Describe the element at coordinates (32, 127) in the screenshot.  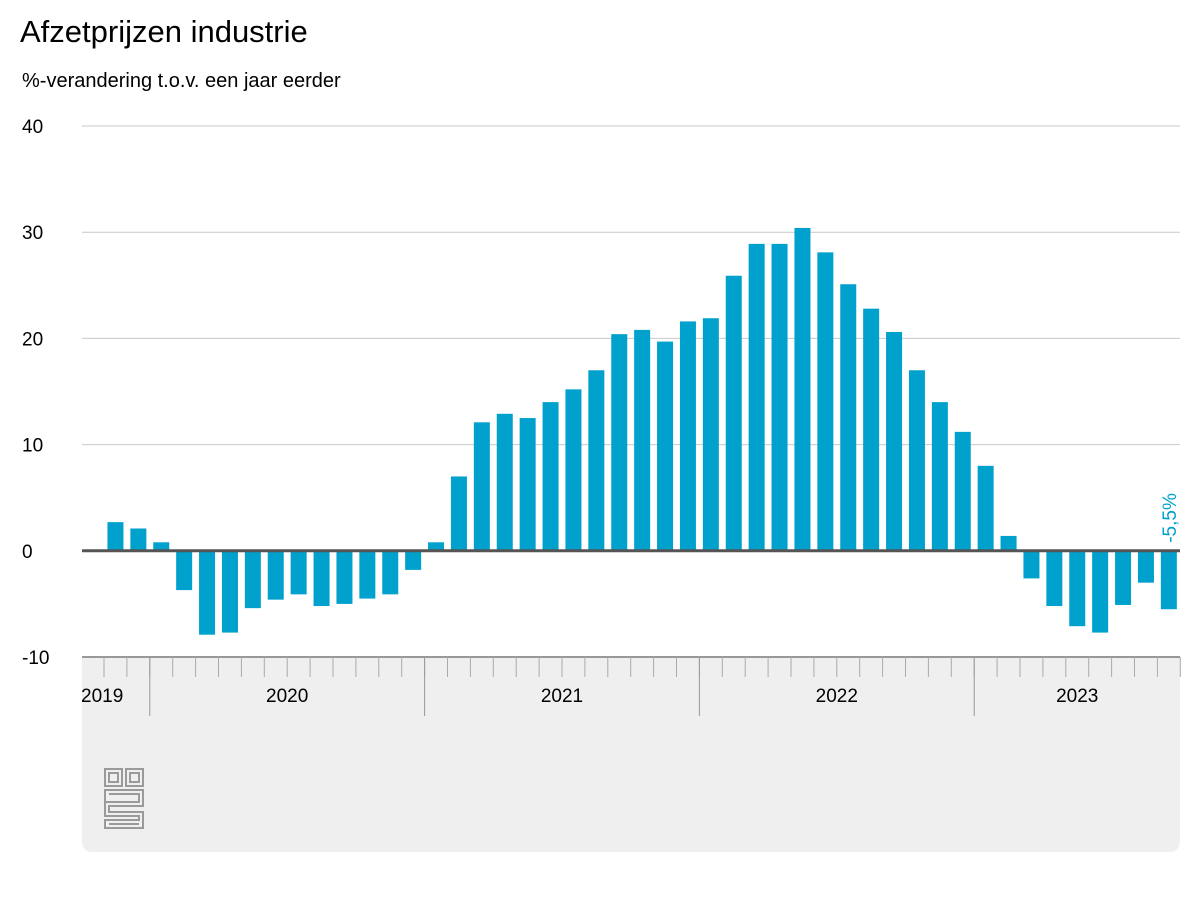
I see `y-tick-label: 40` at that location.